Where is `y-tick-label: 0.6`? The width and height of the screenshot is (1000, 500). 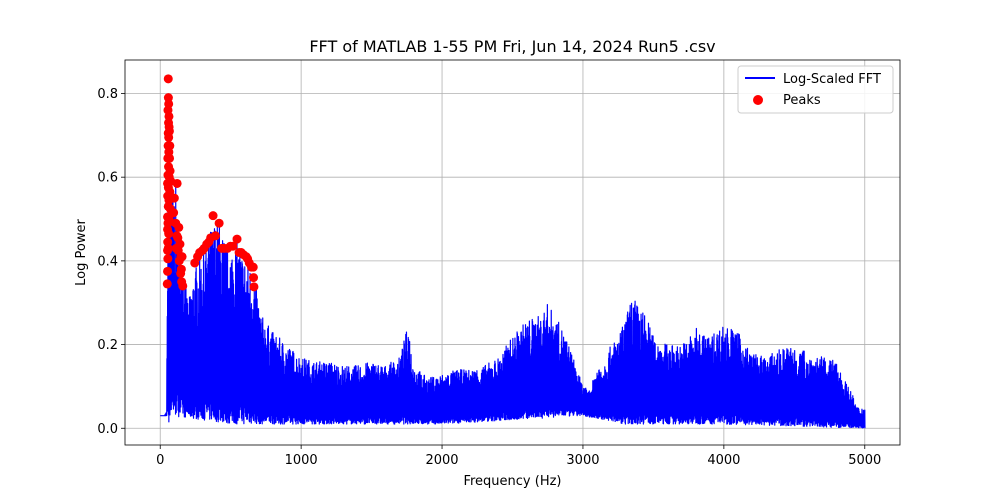
y-tick-label: 0.6 is located at coordinates (107, 178).